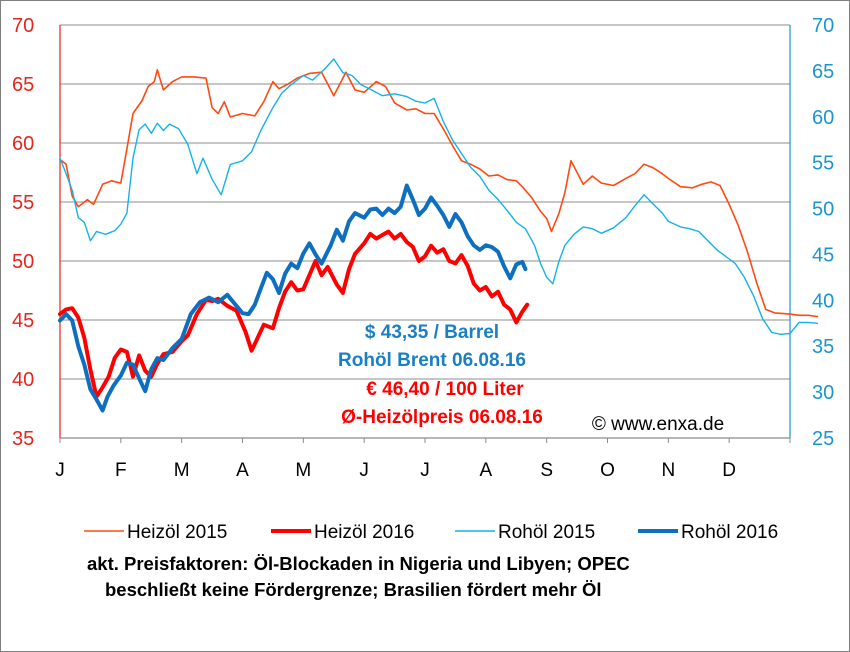  Describe the element at coordinates (823, 232) in the screenshot. I see `right-y-axis-ticks: 25 30 35 40 45 50 55 60 65 70` at that location.